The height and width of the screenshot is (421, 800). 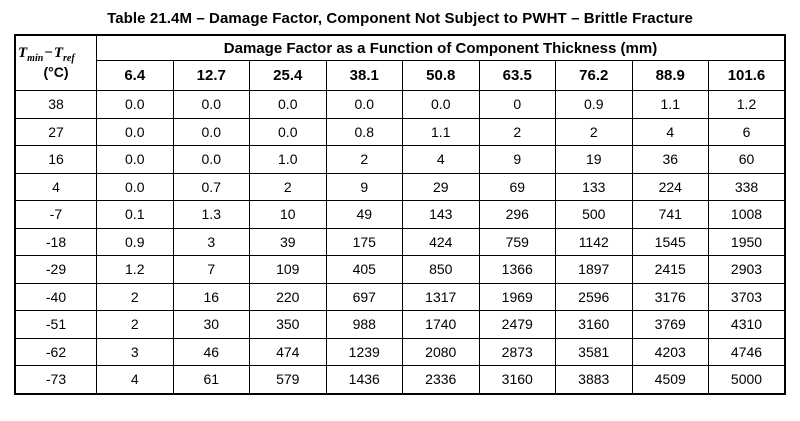 I want to click on damage-factor-cell: 988, so click(x=364, y=324).